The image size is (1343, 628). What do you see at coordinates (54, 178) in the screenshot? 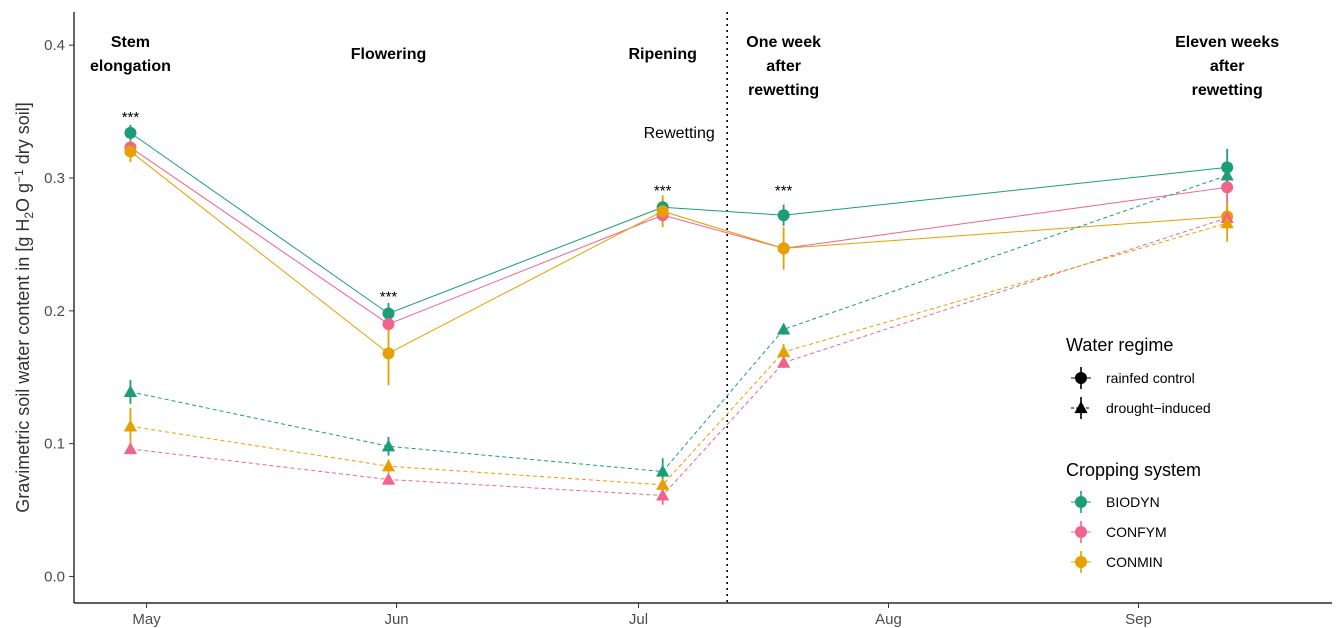
I see `y-tick-label: 0.3` at bounding box center [54, 178].